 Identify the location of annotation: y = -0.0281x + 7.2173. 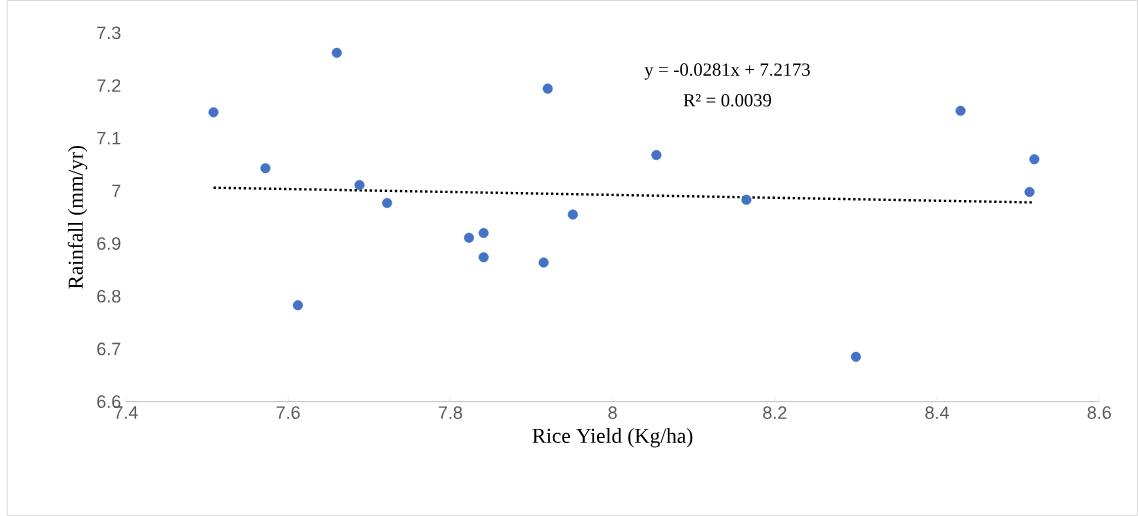
(727, 71).